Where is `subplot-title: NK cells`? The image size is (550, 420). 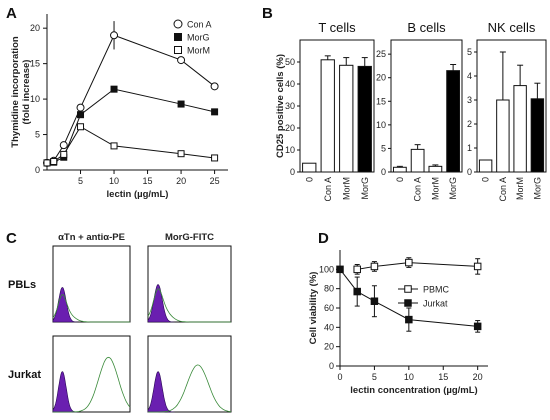
subplot-title: NK cells is located at coordinates (512, 27).